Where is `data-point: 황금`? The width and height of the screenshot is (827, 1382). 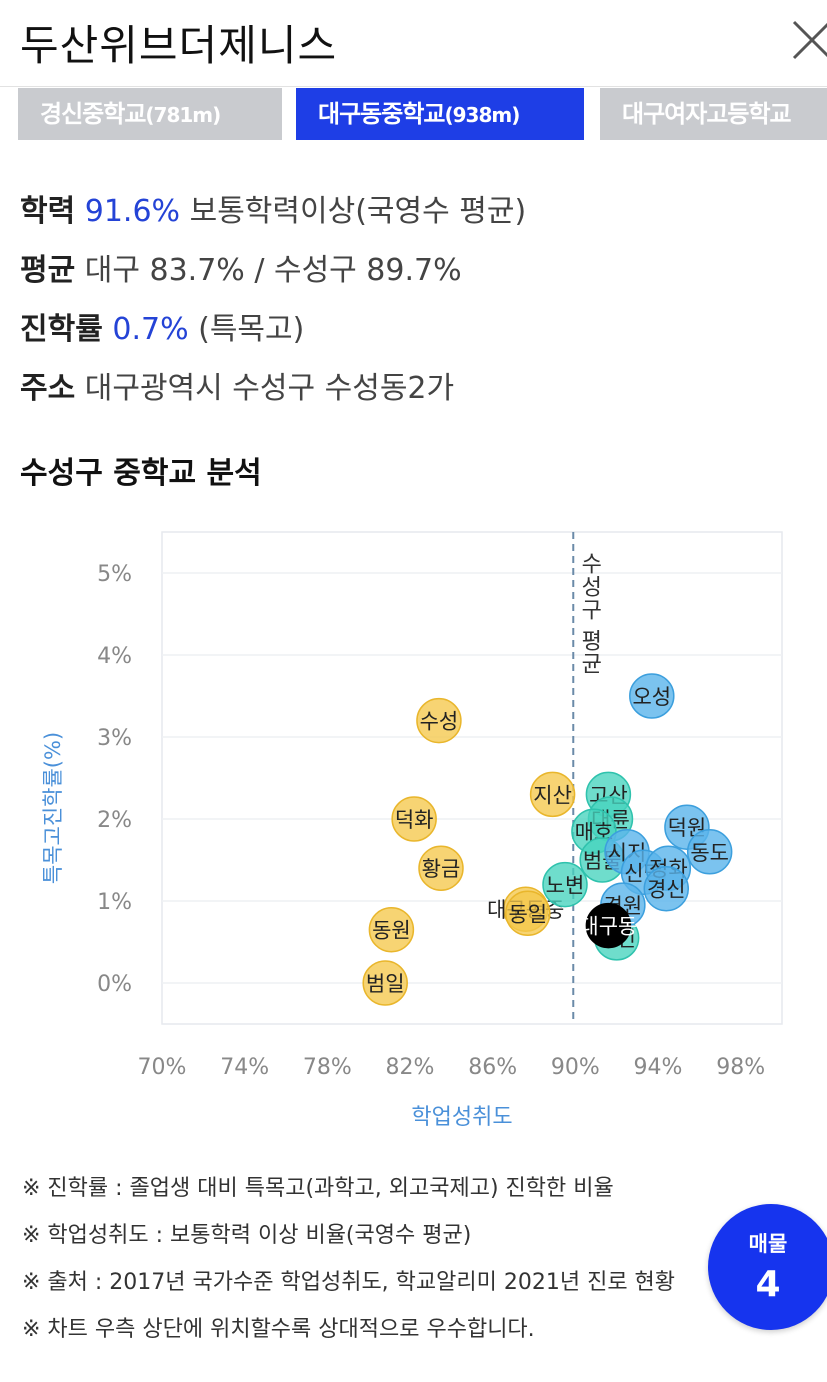
data-point: 황금 is located at coordinates (441, 868).